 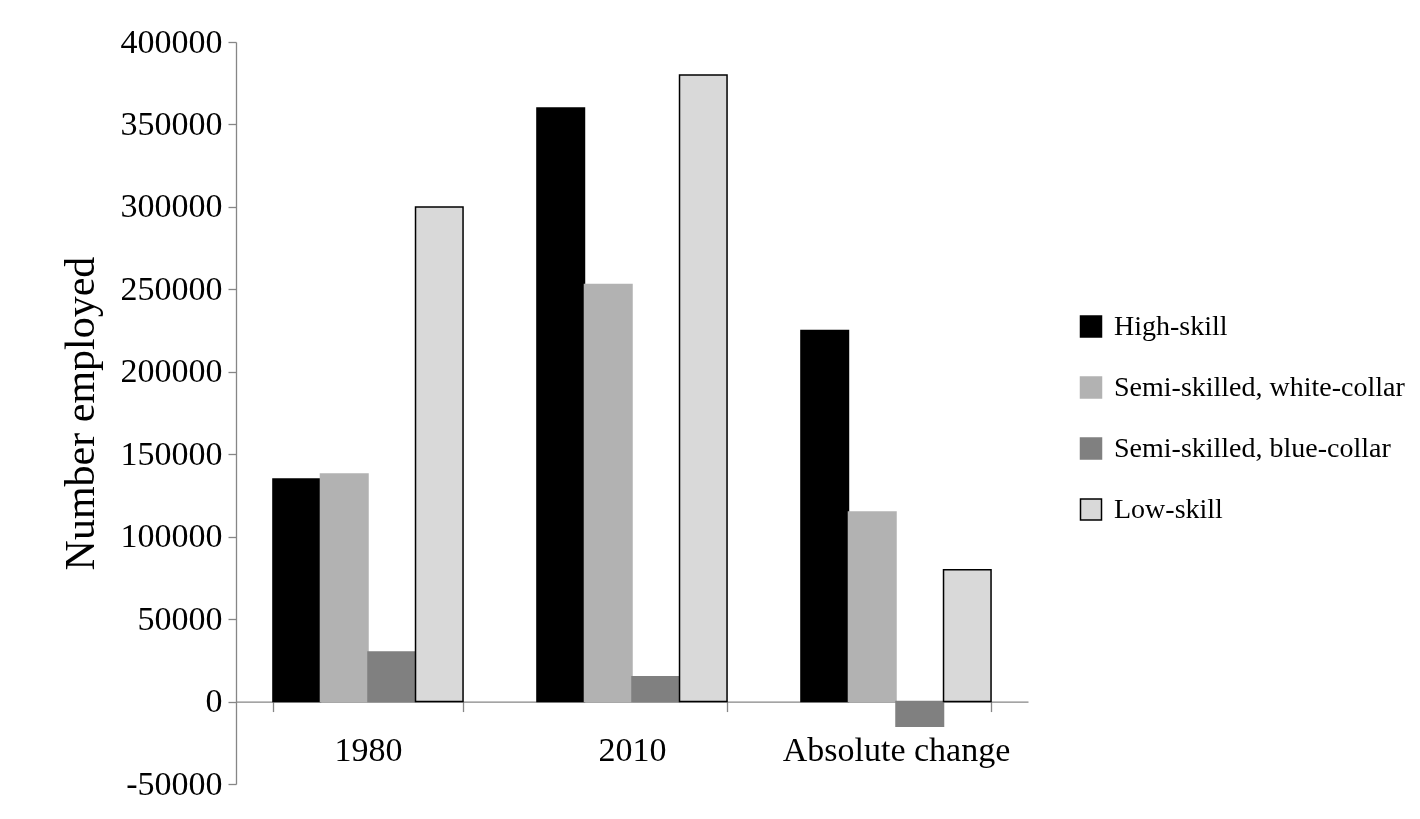 I want to click on y-tick-label: -50000, so click(x=174, y=783).